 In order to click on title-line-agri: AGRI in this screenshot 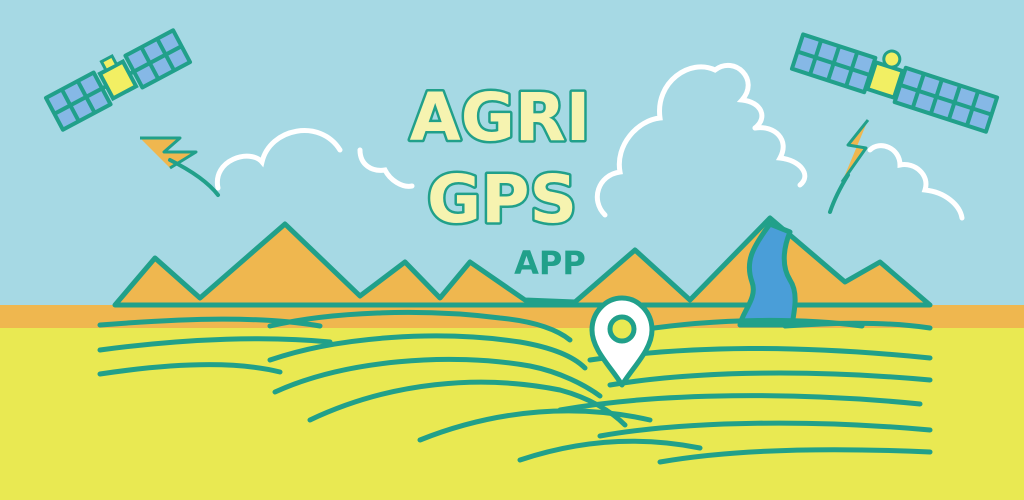, I will do `click(500, 117)`.